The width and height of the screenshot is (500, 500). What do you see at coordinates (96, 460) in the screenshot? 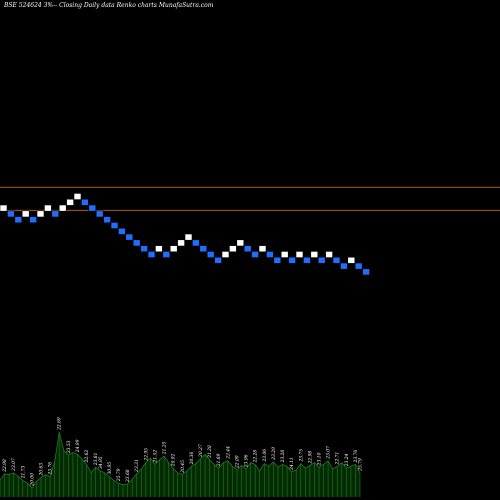
I see `volume-value-label: 23.81` at bounding box center [96, 460].